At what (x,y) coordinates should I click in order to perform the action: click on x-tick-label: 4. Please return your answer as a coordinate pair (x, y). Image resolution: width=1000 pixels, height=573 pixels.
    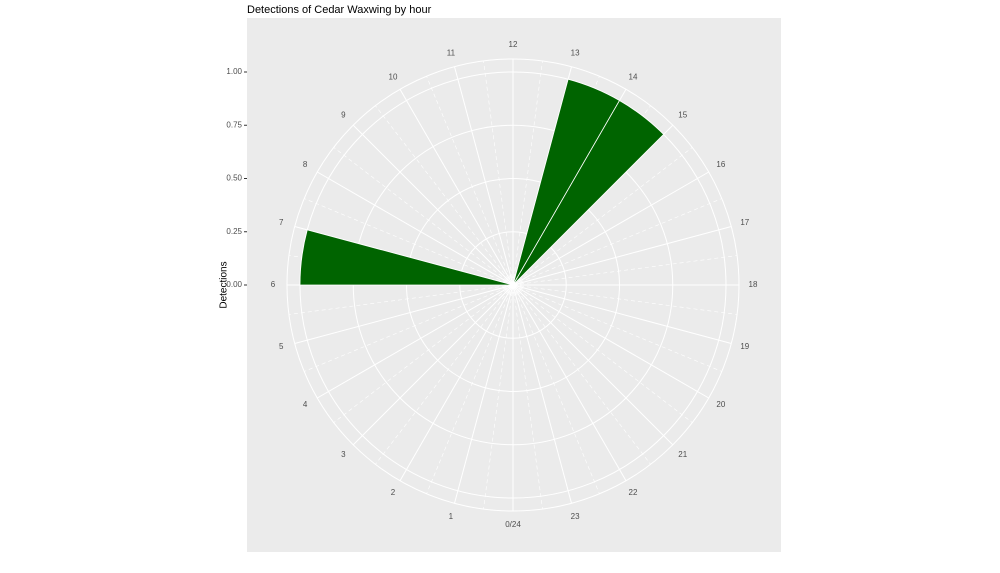
    Looking at the image, I should click on (305, 404).